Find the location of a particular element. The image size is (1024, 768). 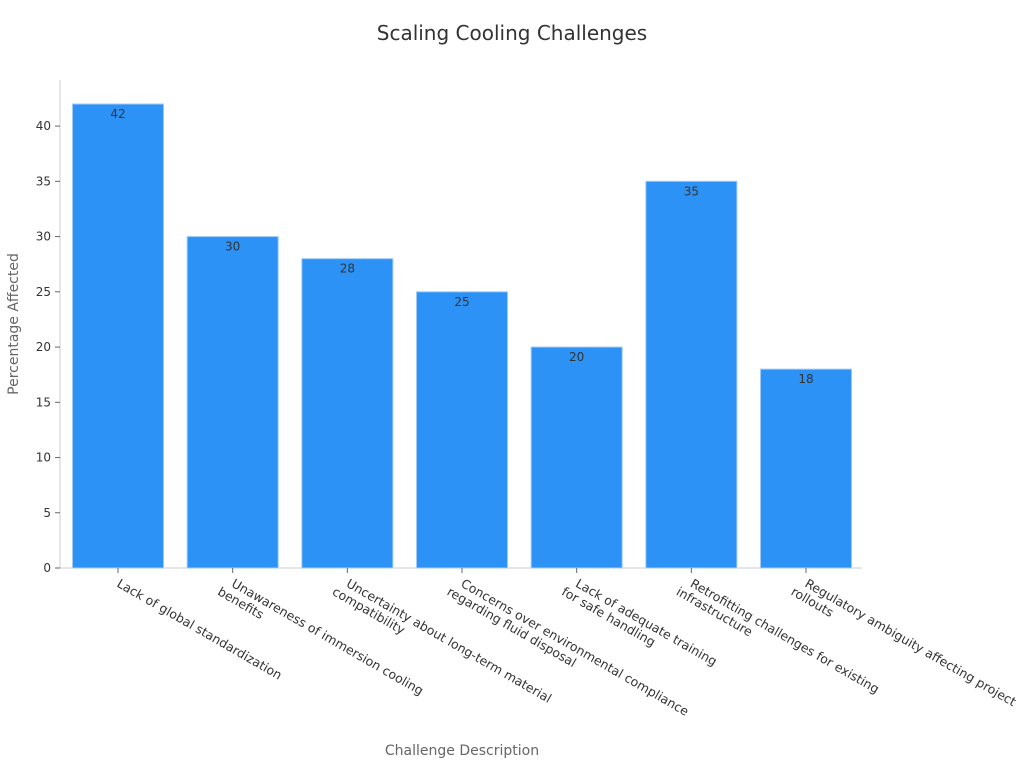

data-label: 20 is located at coordinates (576, 357).